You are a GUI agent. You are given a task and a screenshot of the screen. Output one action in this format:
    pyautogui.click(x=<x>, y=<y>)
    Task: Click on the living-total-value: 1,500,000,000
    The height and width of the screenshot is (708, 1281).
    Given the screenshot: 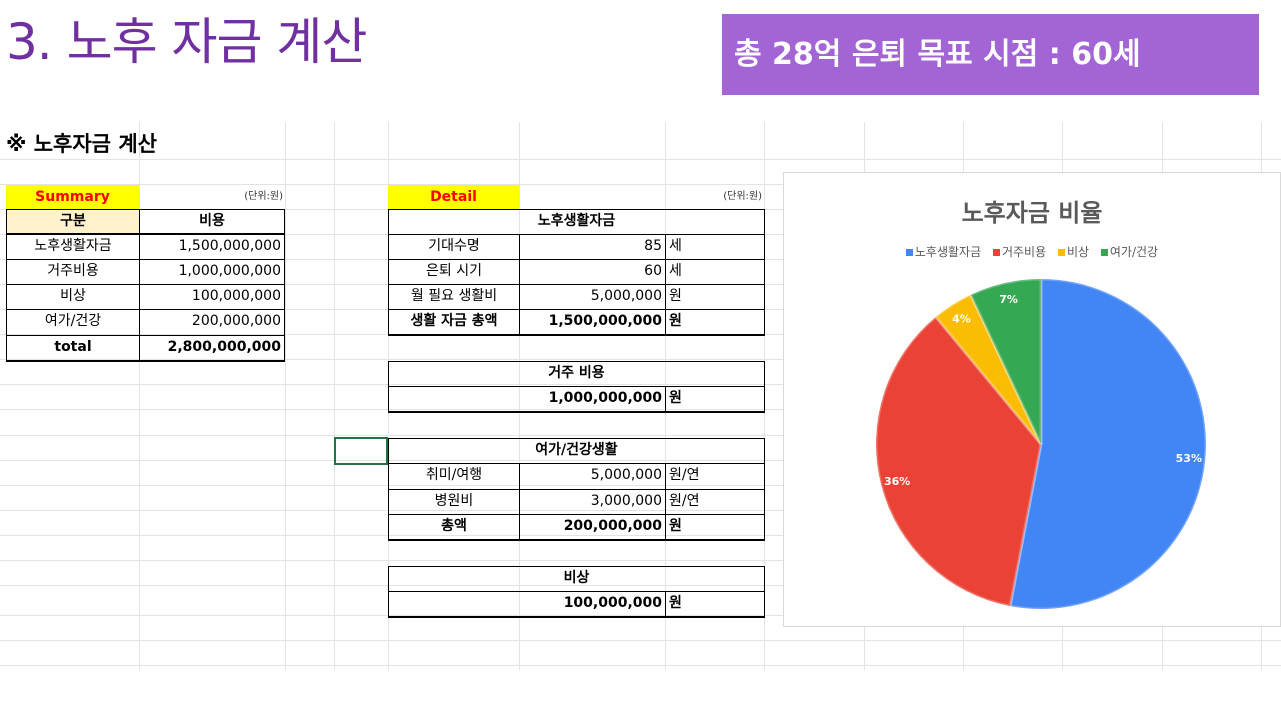 What is the action you would take?
    pyautogui.click(x=592, y=322)
    